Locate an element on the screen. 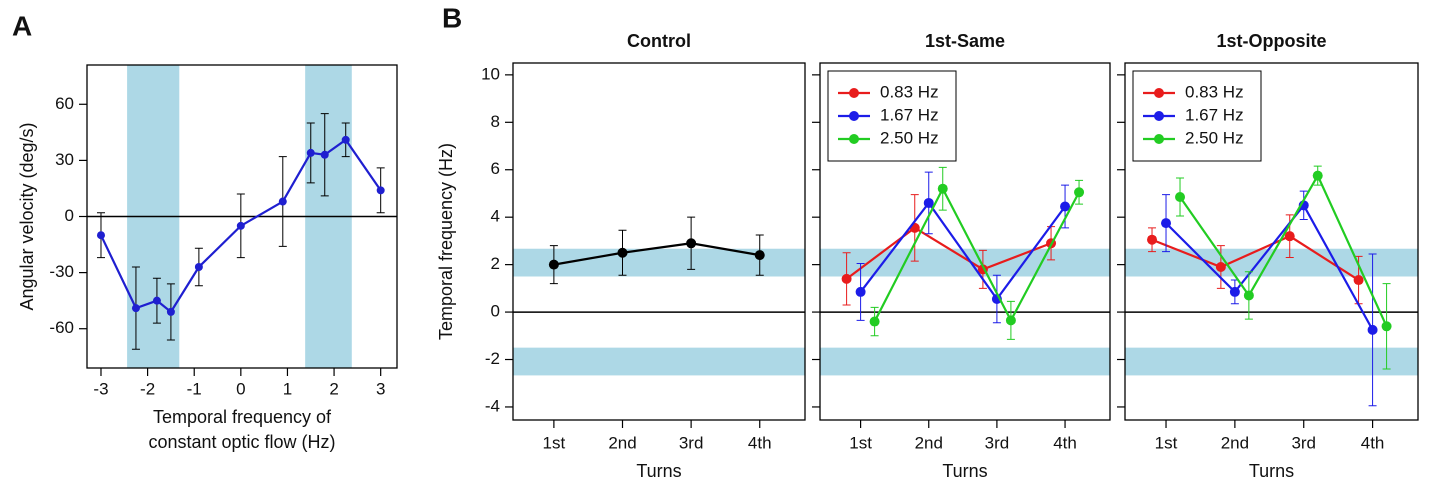 The height and width of the screenshot is (487, 1438). chart-title: 1st-Opposite is located at coordinates (1271, 41).